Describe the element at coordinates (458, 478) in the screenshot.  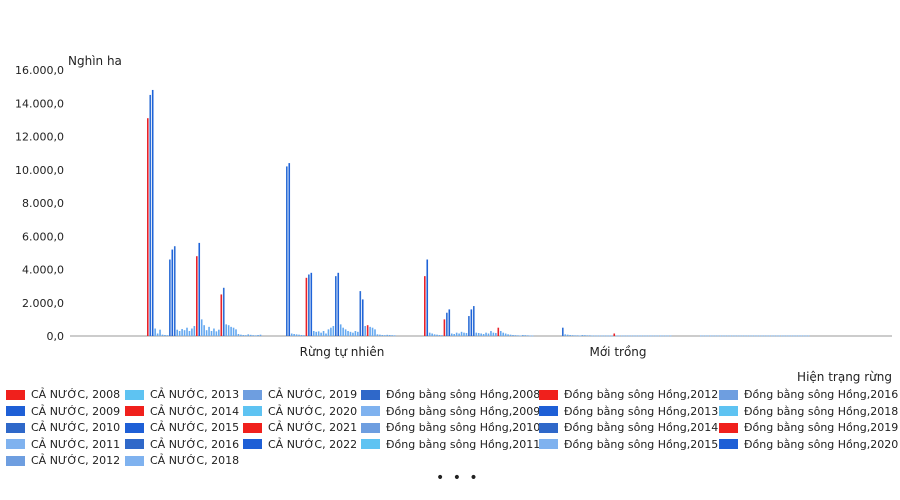
I see `legend-more-indicator: • • •` at that location.